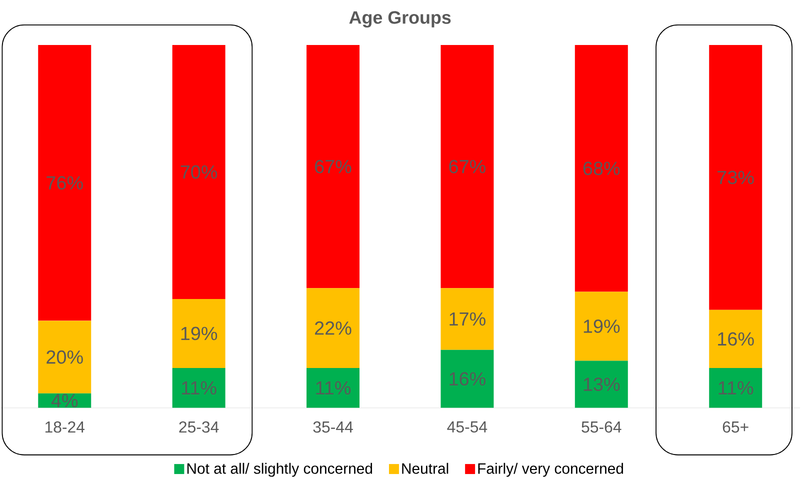  I want to click on data-label: 73%, so click(736, 177).